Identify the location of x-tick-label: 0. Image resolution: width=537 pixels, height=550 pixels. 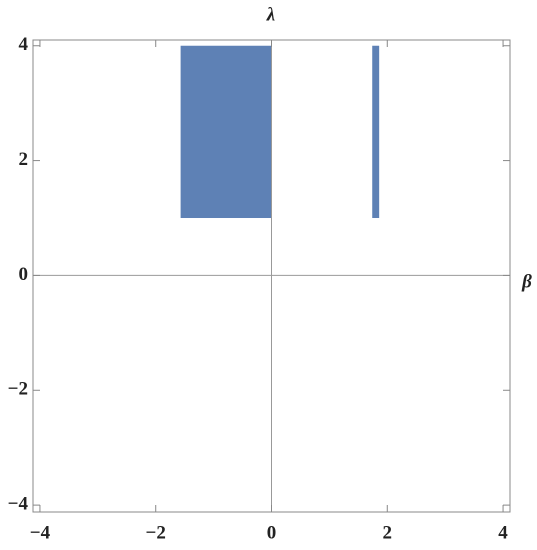
(272, 532).